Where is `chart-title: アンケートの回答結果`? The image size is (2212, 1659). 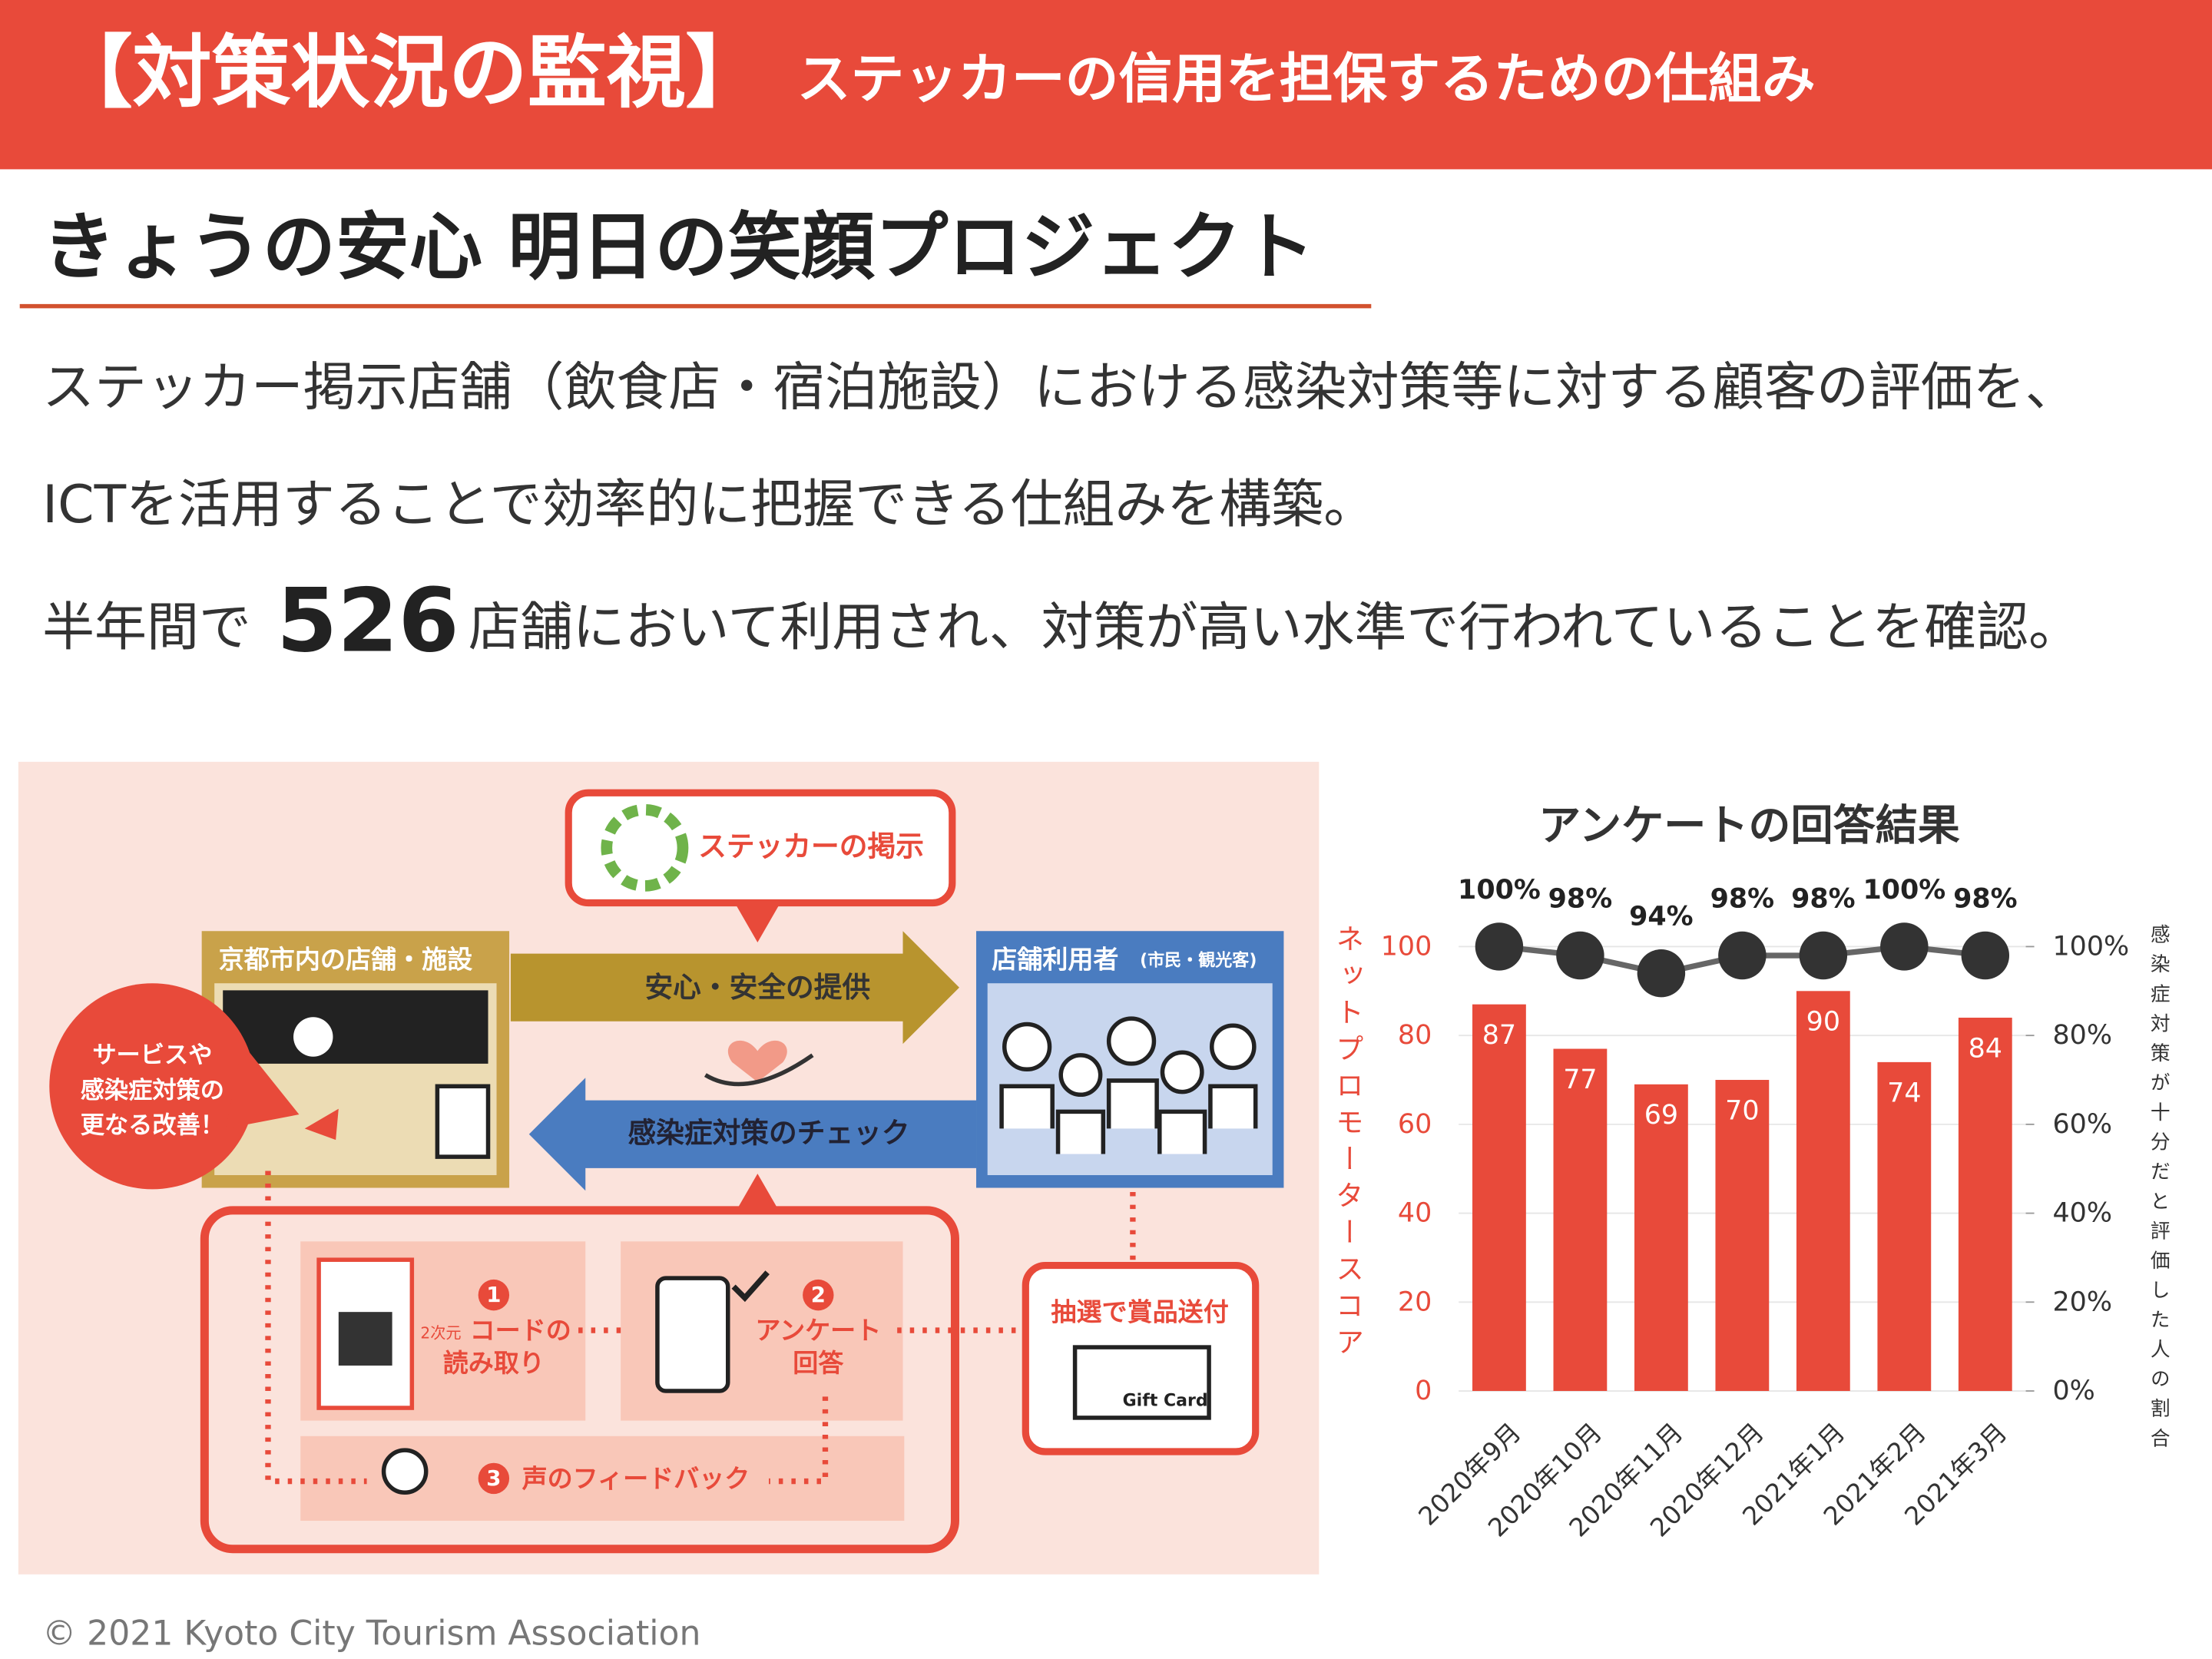
chart-title: アンケートの回答結果 is located at coordinates (1749, 825).